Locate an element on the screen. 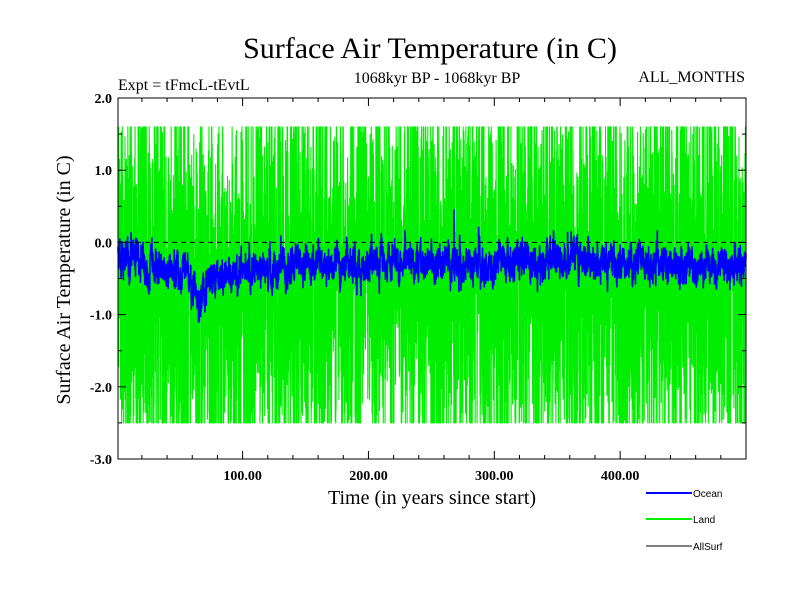 This screenshot has height=600, width=800. x-tick-label: 100.00 is located at coordinates (242, 476).